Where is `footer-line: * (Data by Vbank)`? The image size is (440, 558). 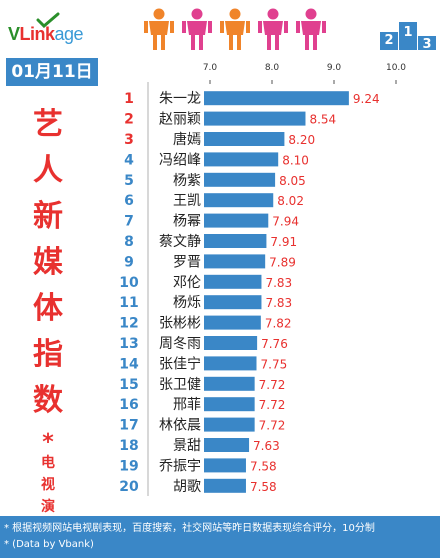 footer-line: * (Data by Vbank) is located at coordinates (49, 544).